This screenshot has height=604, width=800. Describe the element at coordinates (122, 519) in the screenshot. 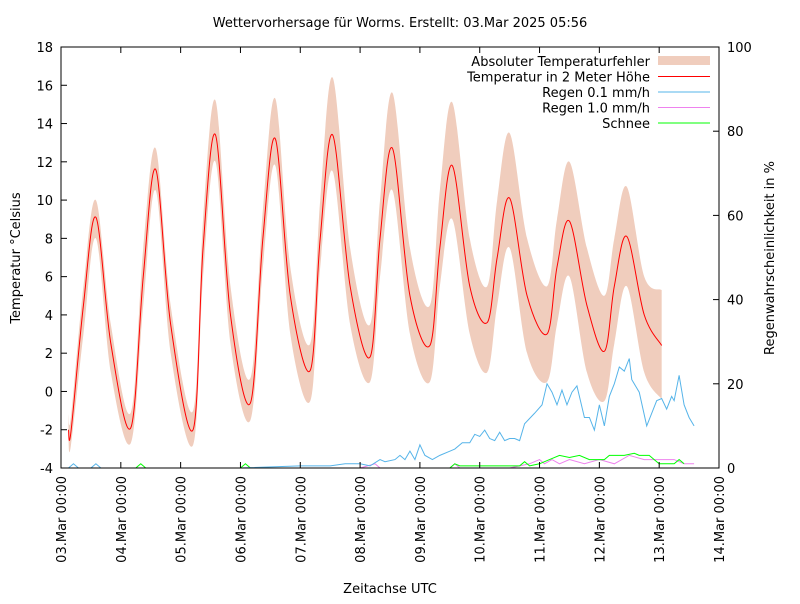

I see `x-tick-label: 04.Mar 00:00` at that location.